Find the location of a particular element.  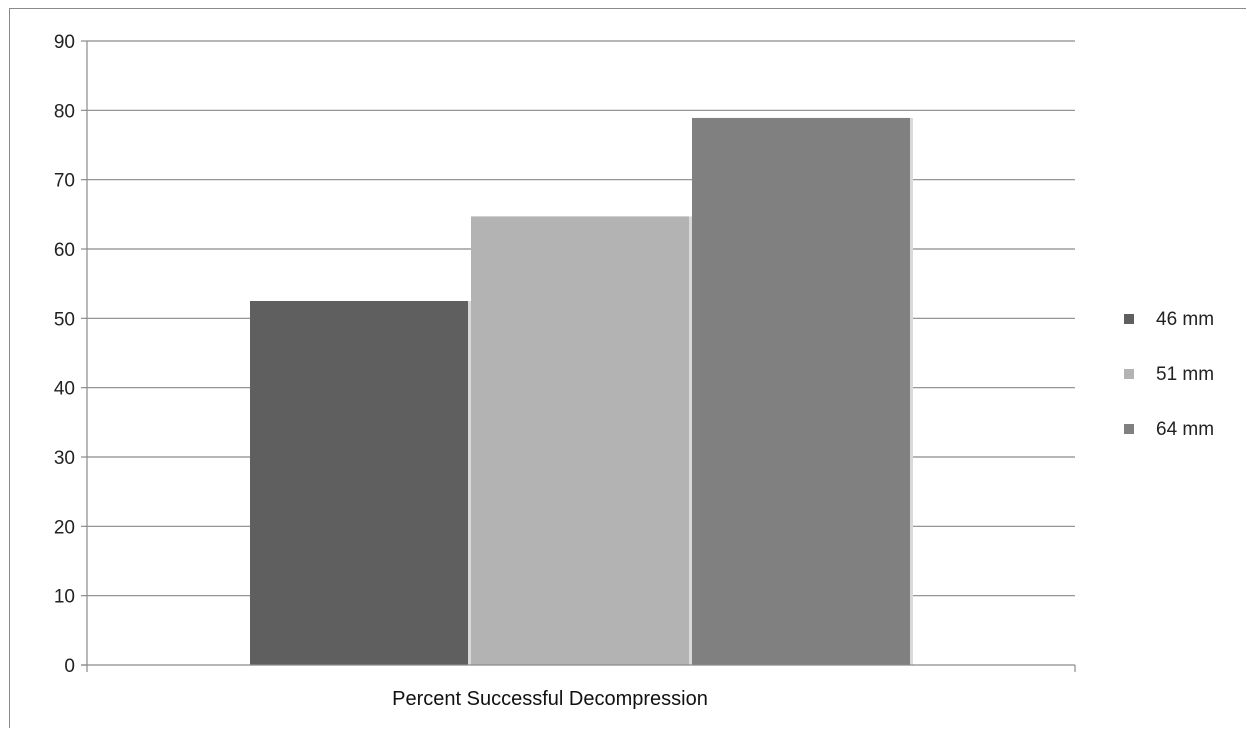

legend: 46 mm 51 mm 64 mm is located at coordinates (1169, 374).